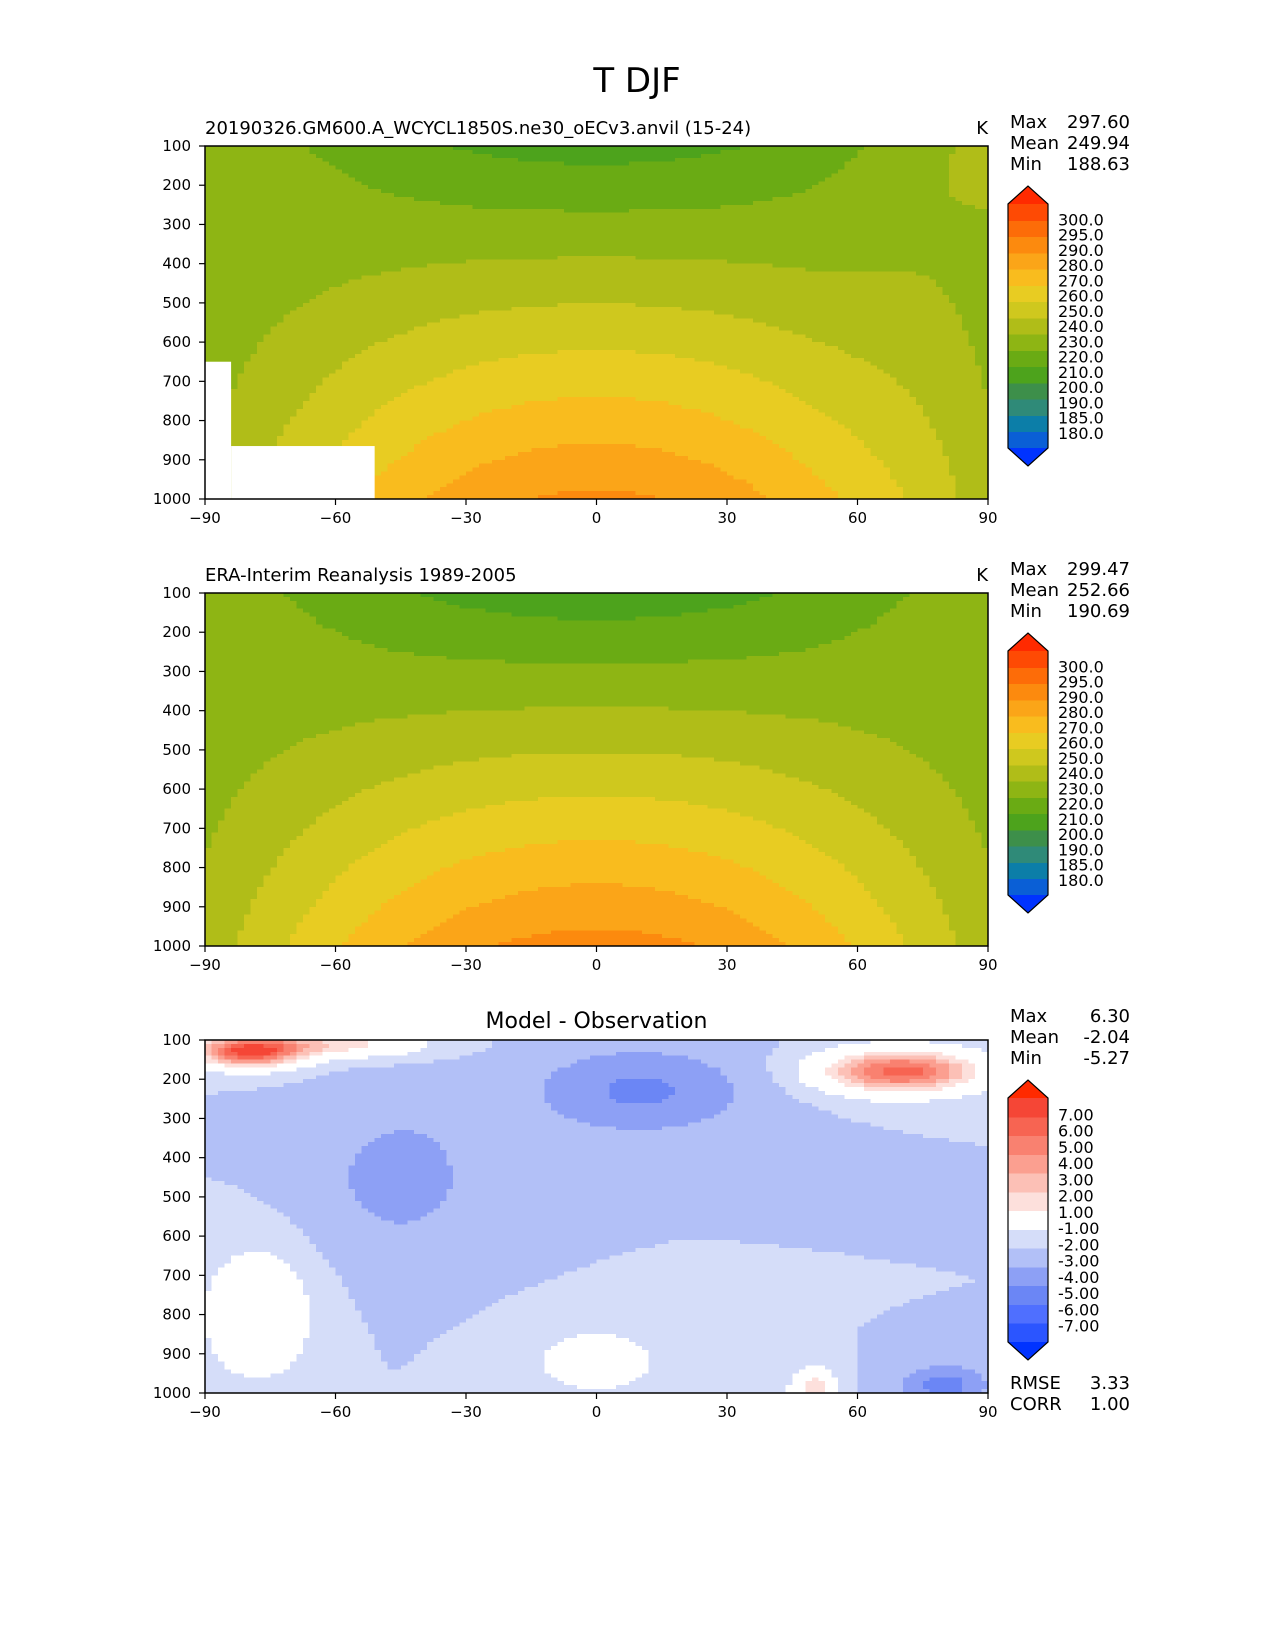  Describe the element at coordinates (1081, 865) in the screenshot. I see `colorbar-level-label: 185.0` at that location.